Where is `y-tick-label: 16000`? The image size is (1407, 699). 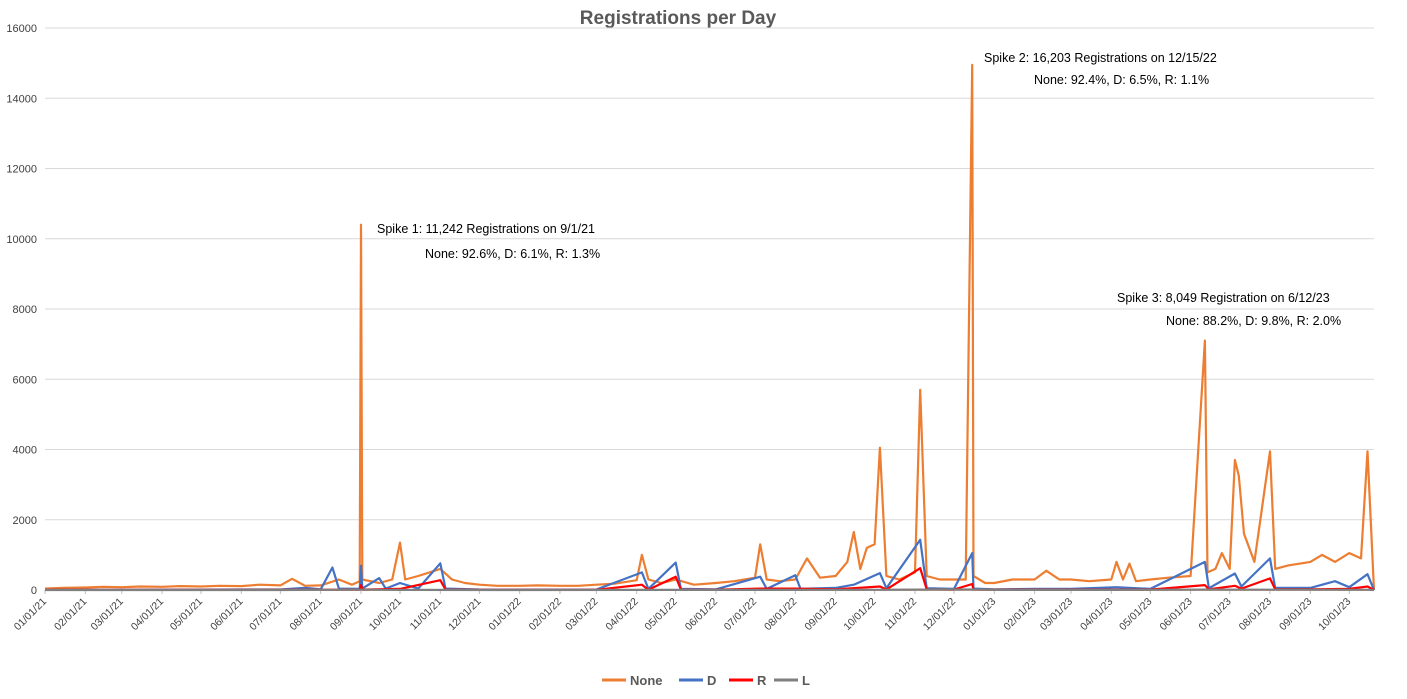
y-tick-label: 16000 is located at coordinates (21, 29).